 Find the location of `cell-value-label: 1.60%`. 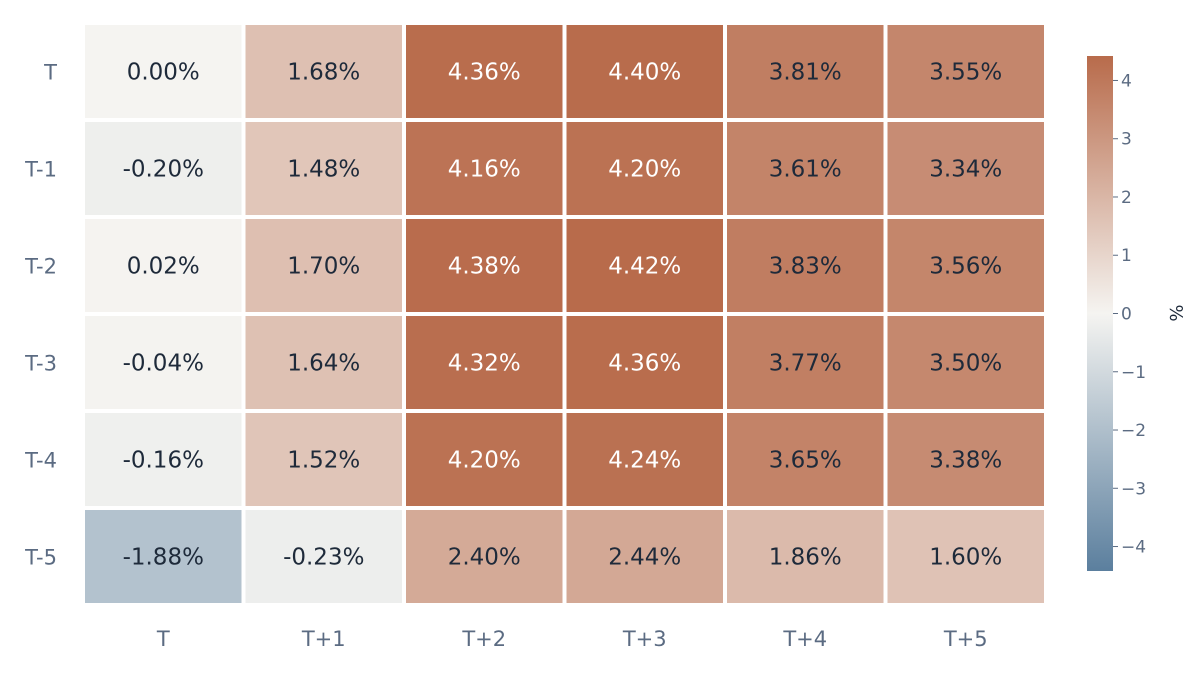

cell-value-label: 1.60% is located at coordinates (965, 558).